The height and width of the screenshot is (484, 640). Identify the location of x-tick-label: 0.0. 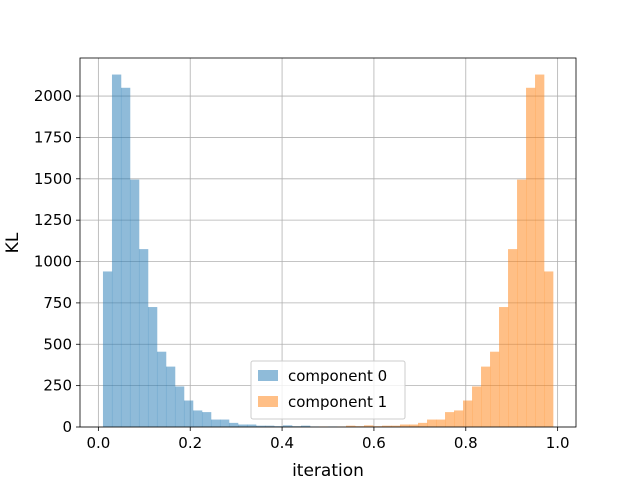
(98, 443).